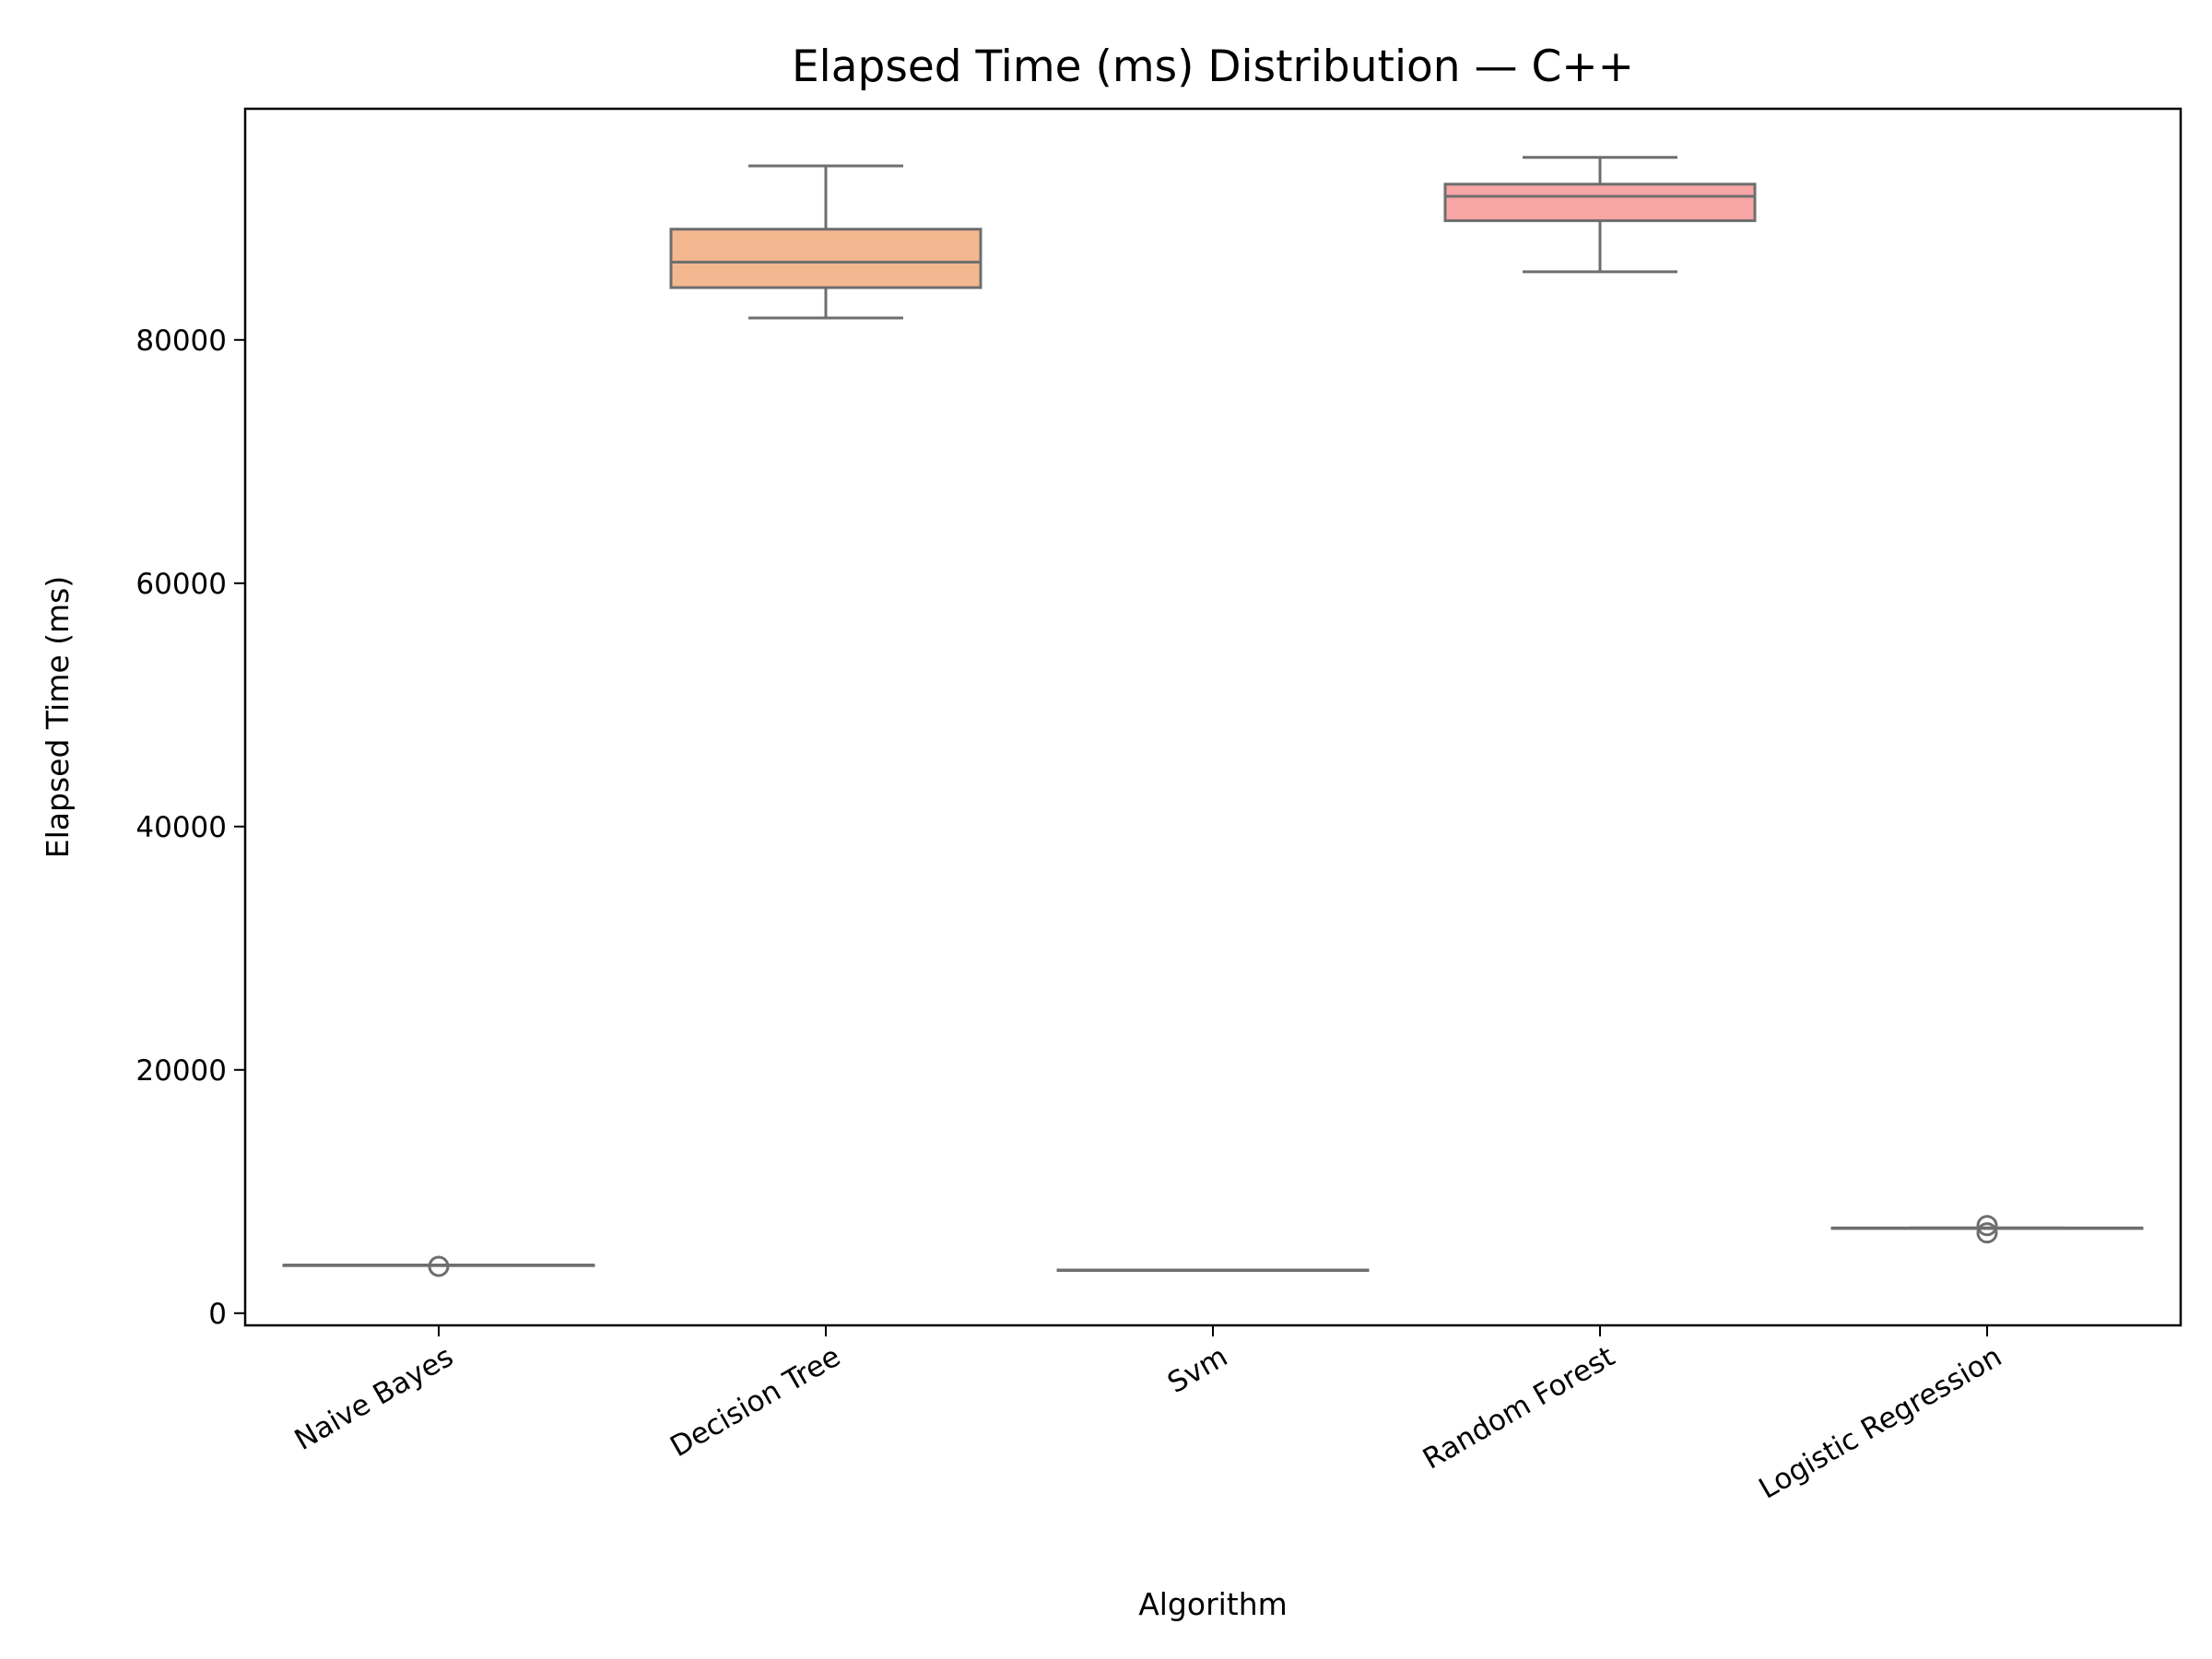 This screenshot has width=2212, height=1659. Describe the element at coordinates (1880, 1423) in the screenshot. I see `x-tick-label: Logistic Regression` at that location.